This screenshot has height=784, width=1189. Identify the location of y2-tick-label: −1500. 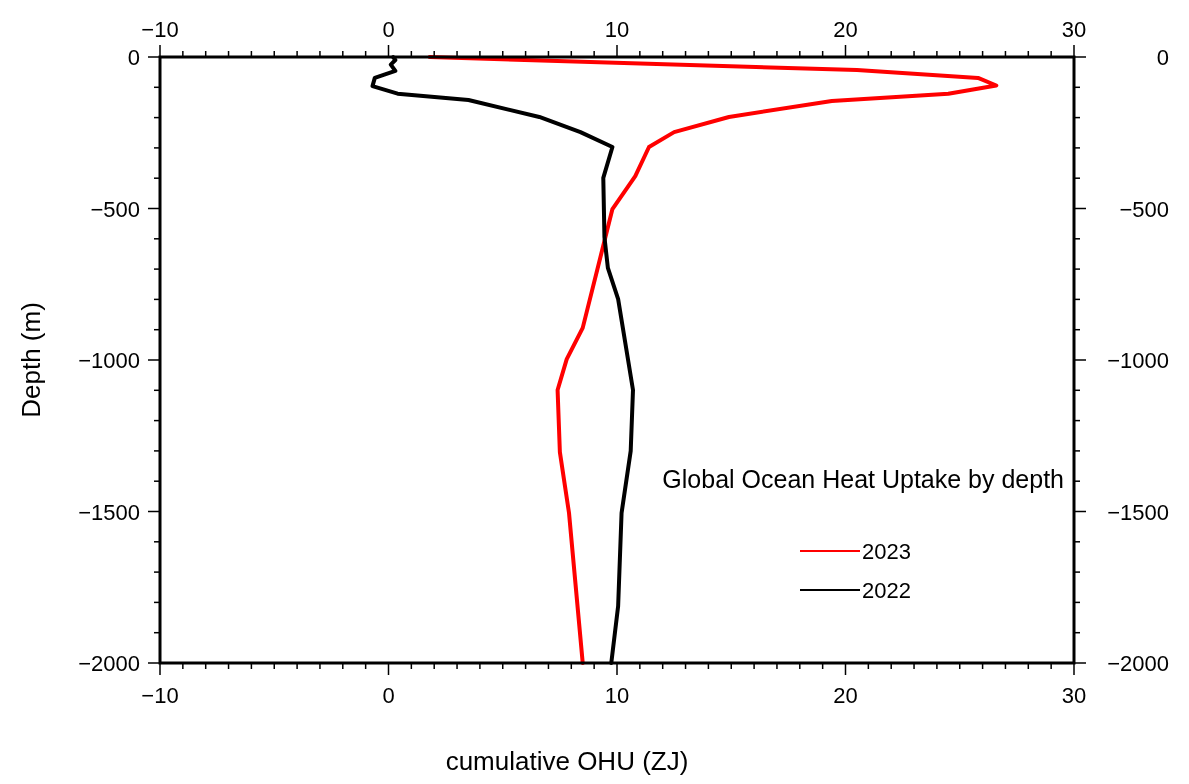
(1138, 512).